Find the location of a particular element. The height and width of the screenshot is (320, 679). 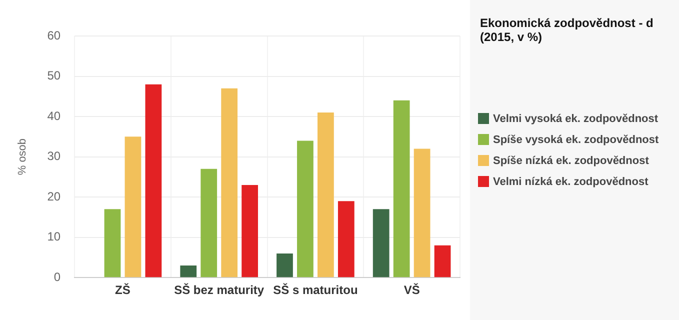

text: Ekonomická zodpovědnost - d (2015, v %) is located at coordinates (567, 30).